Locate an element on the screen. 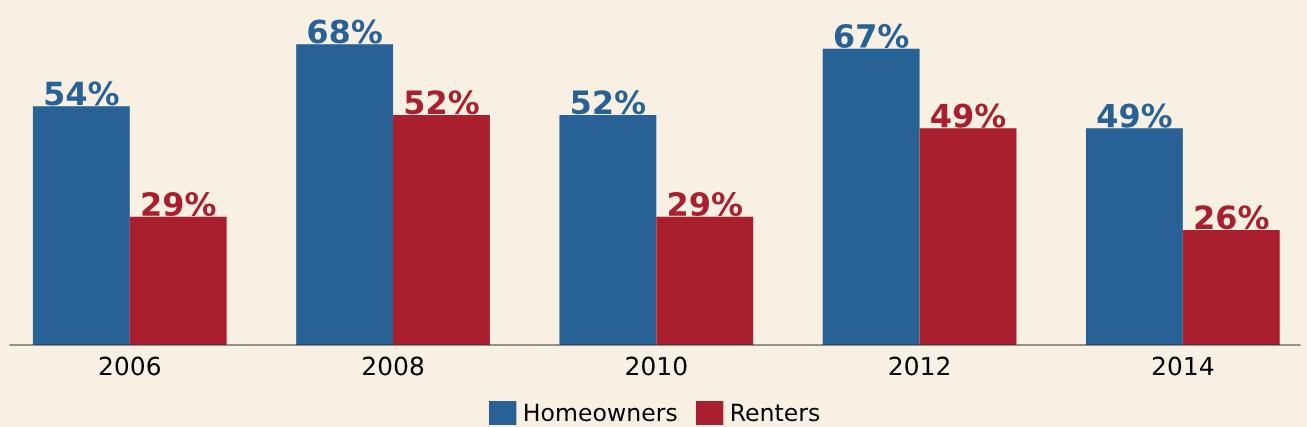 This screenshot has width=1307, height=427. data-label: 26% is located at coordinates (1232, 217).